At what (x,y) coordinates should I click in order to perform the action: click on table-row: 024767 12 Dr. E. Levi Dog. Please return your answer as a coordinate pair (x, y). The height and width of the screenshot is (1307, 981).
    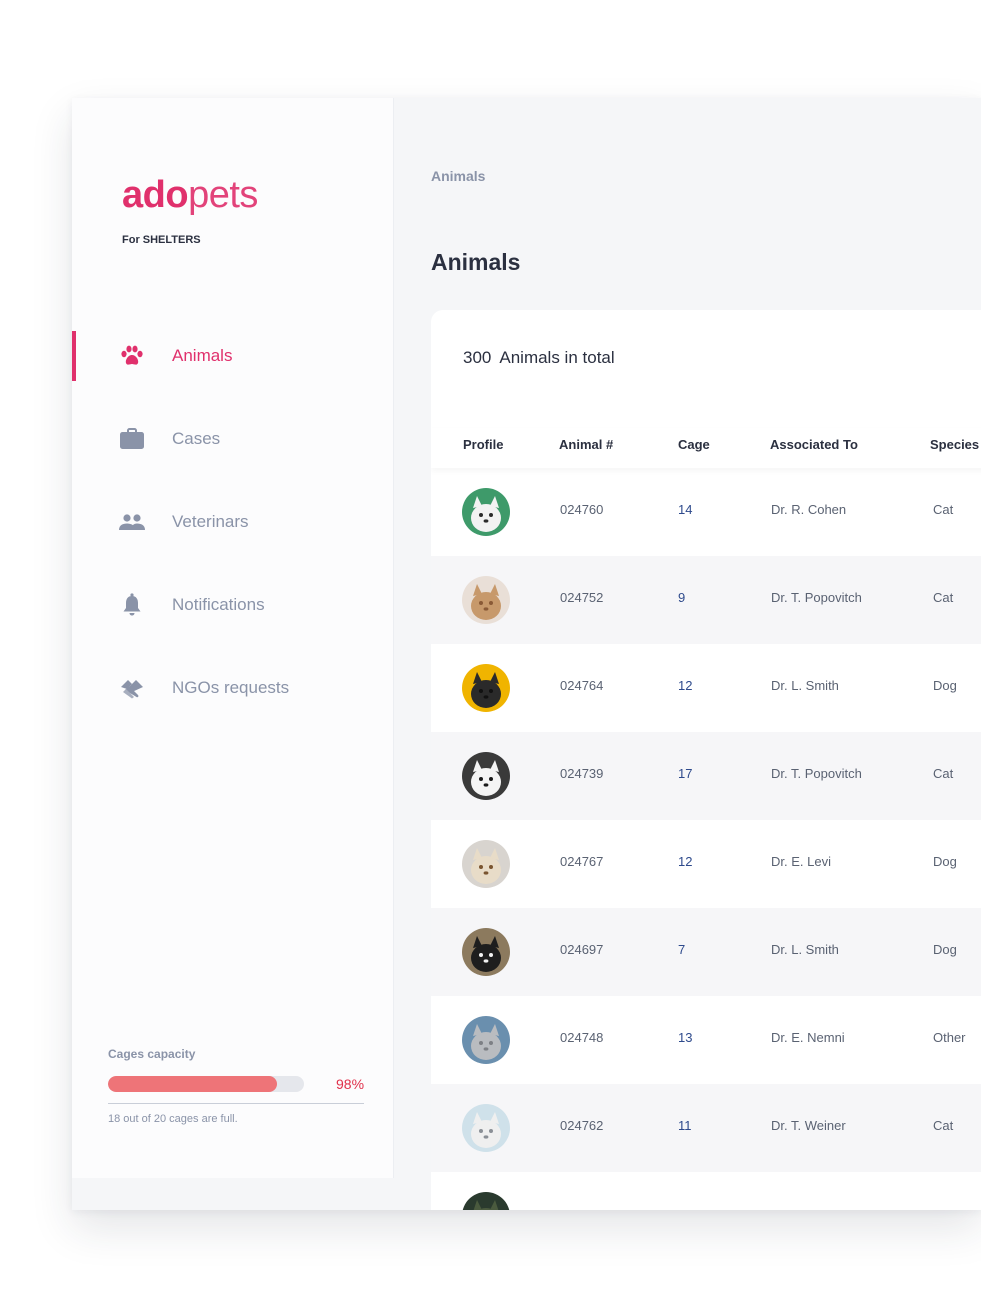
    Looking at the image, I should click on (706, 864).